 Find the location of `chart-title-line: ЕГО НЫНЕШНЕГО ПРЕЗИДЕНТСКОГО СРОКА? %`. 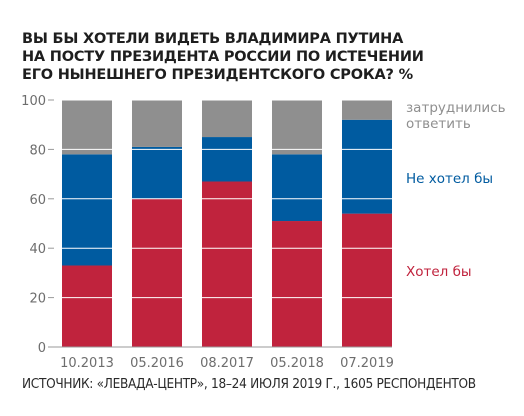

chart-title-line: ЕГО НЫНЕШНЕГО ПРЕЗИДЕНТСКОГО СРОКА? % is located at coordinates (217, 75).